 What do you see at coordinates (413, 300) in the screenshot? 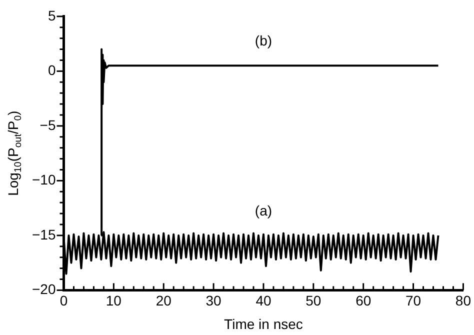
I see `x-tick-label: 70` at bounding box center [413, 300].